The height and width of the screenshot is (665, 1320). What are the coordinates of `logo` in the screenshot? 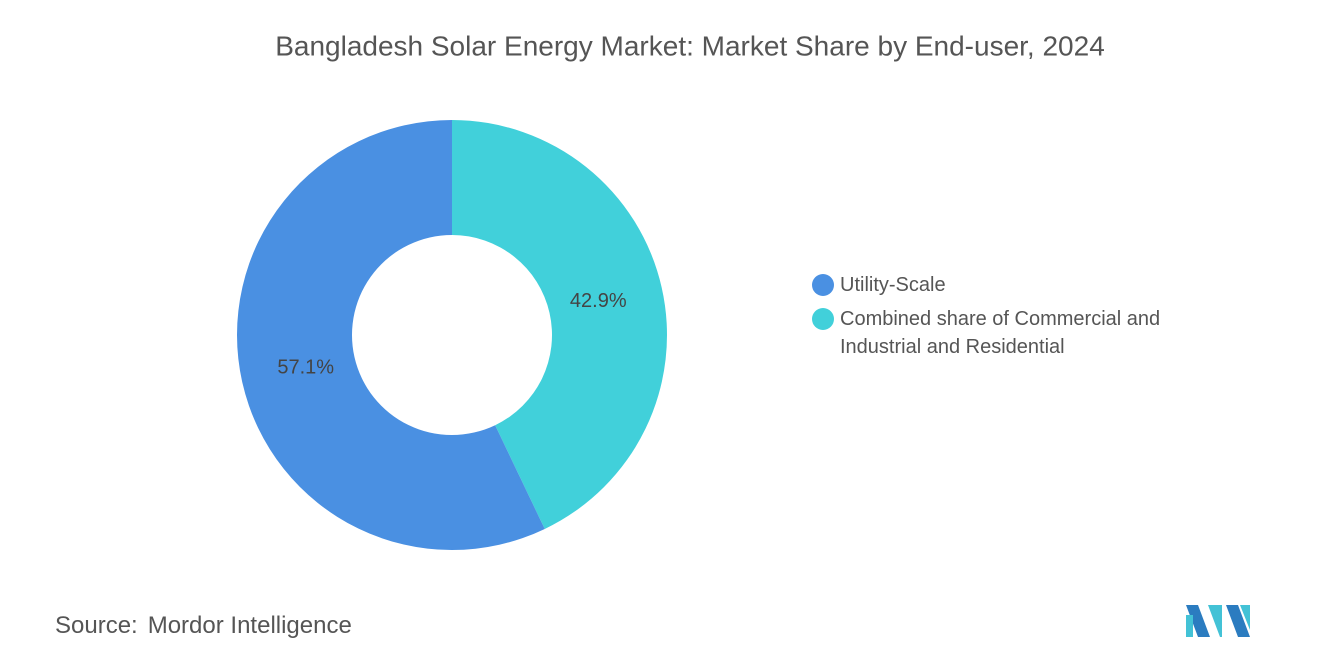 It's located at (1218, 621).